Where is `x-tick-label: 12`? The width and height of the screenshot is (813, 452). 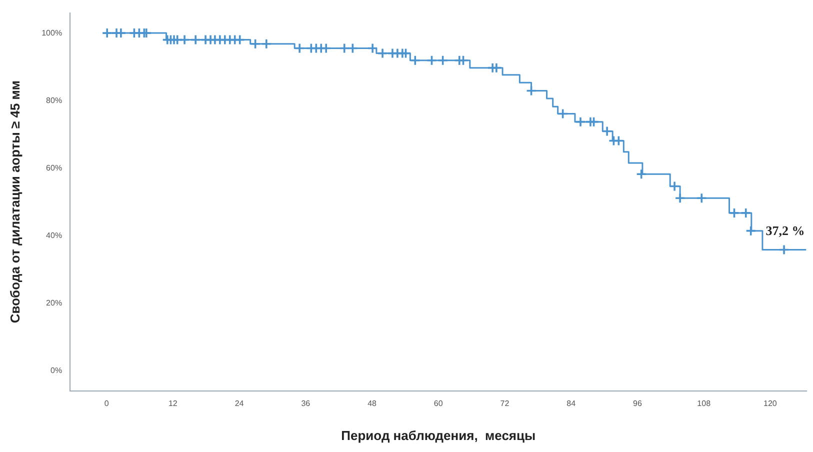 x-tick-label: 12 is located at coordinates (173, 403).